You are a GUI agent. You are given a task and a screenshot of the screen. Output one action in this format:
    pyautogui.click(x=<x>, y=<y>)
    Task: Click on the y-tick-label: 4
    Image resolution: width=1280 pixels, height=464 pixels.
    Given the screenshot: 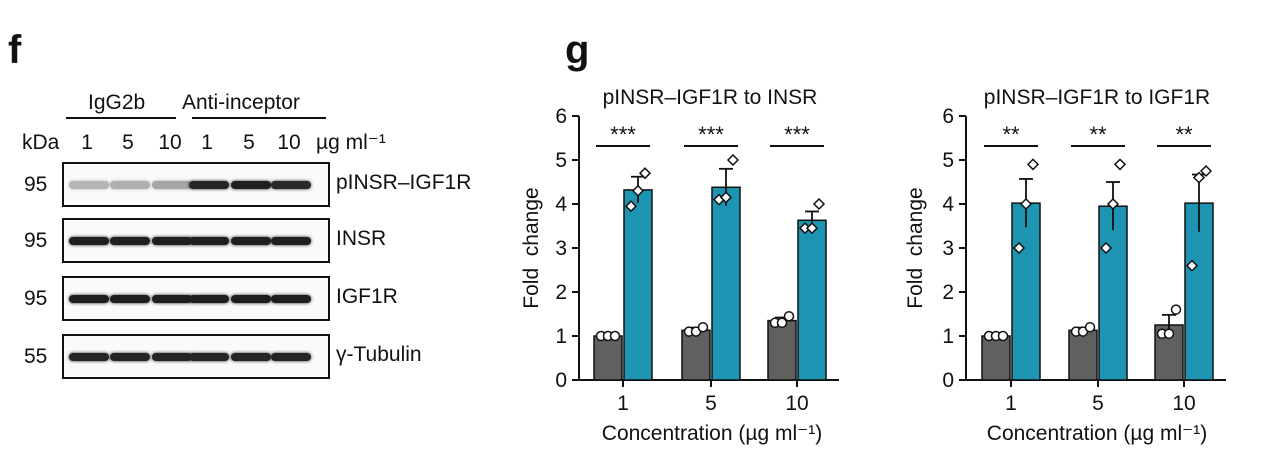 What is the action you would take?
    pyautogui.click(x=948, y=204)
    